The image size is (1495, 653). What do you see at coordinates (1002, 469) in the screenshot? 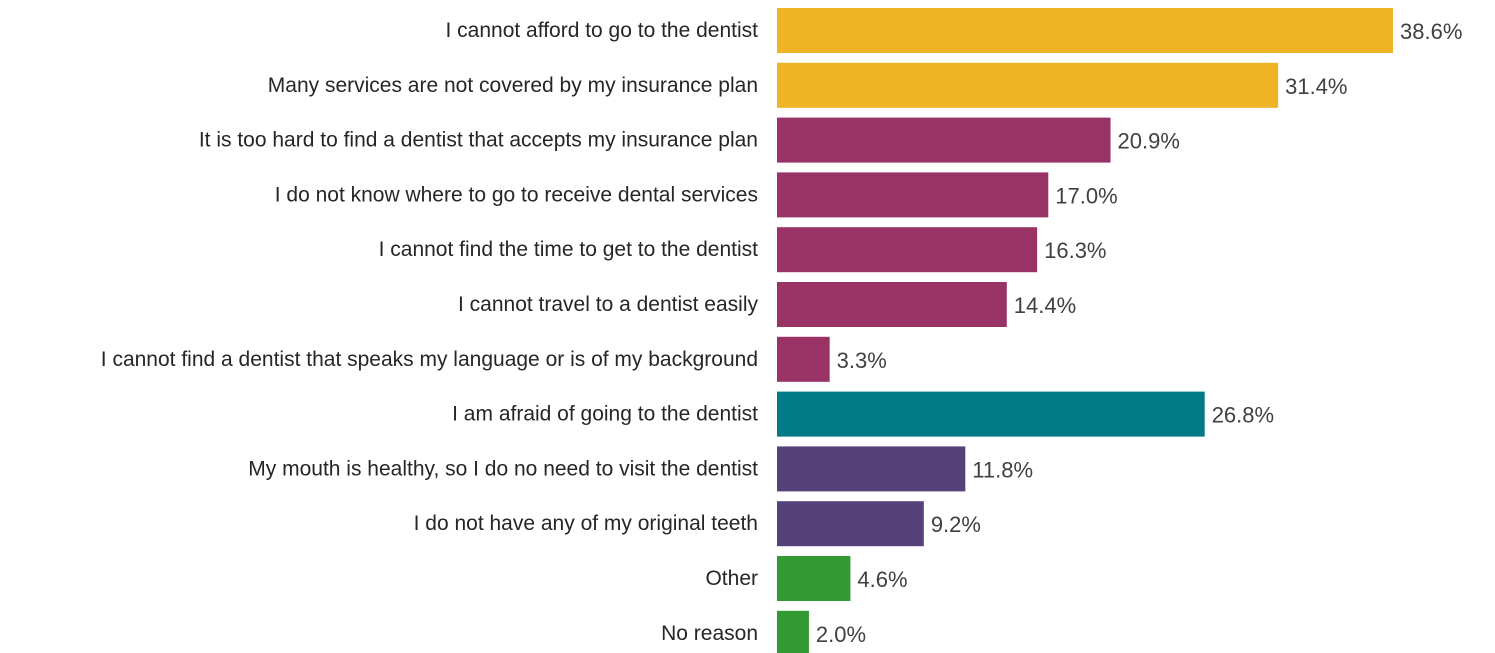
I see `value-label-8: 11.8%` at bounding box center [1002, 469].